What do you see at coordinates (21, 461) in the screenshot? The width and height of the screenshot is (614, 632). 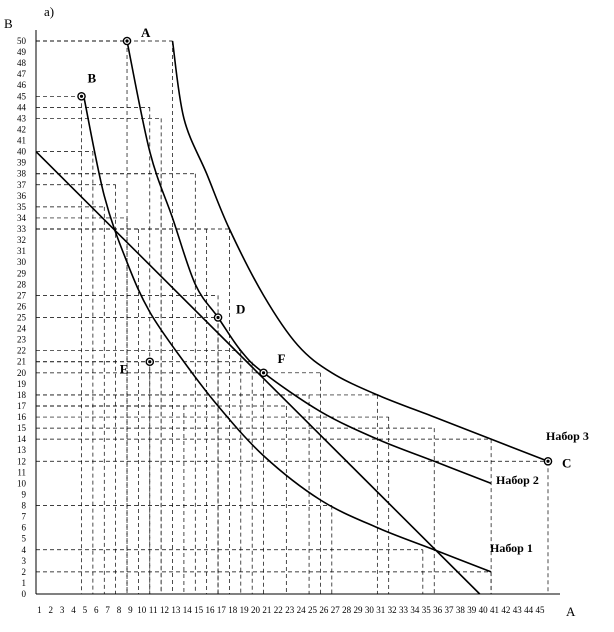 I see `y-tick-label: 12` at bounding box center [21, 461].